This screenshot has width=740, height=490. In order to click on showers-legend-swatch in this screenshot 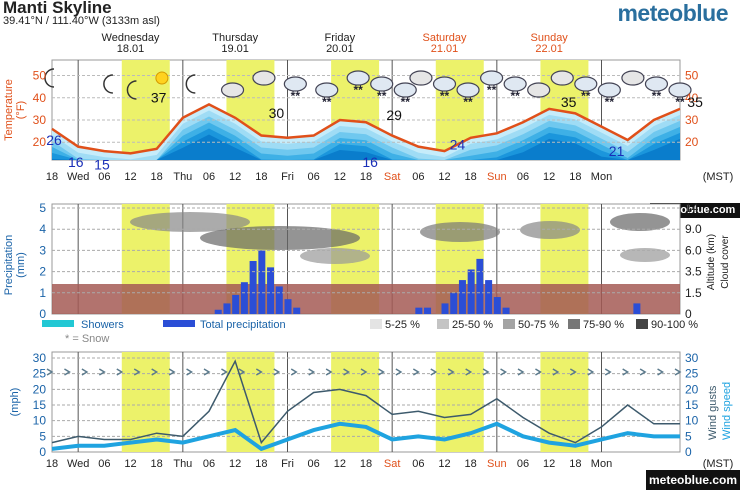, I will do `click(58, 323)`.